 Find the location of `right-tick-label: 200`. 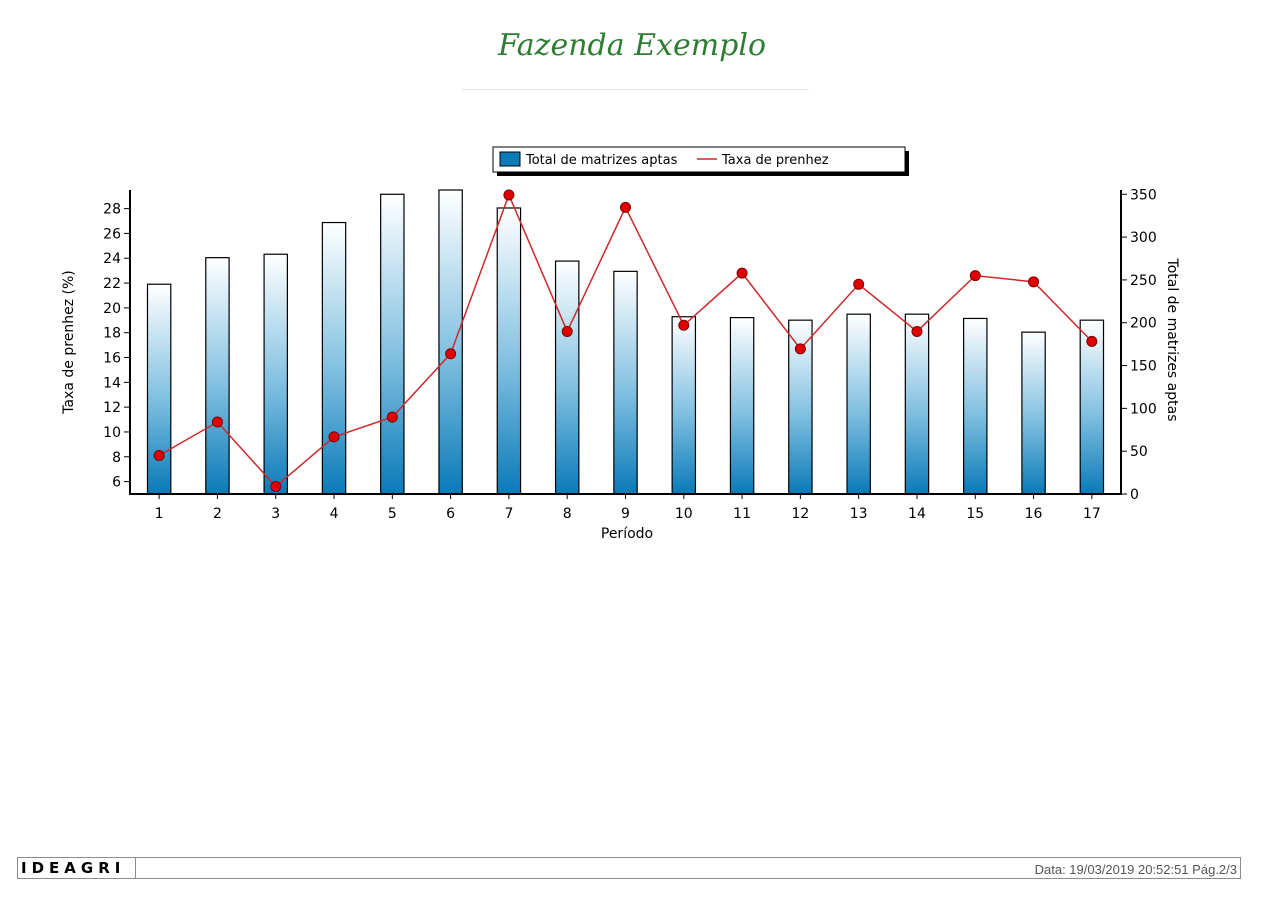

right-tick-label: 200 is located at coordinates (1143, 324).